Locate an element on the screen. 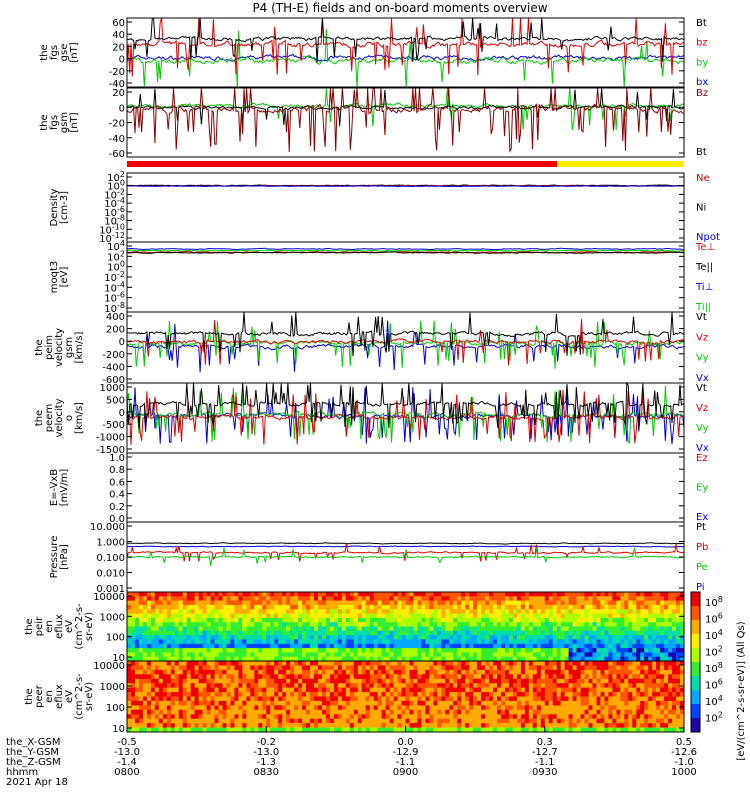 This screenshot has height=800, width=750. y-tick-label: 0.6 is located at coordinates (117, 482).